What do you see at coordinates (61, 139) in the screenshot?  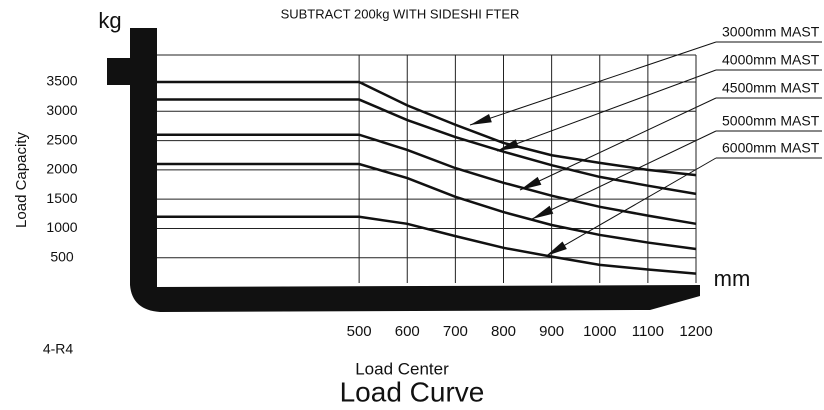 I see `y-tick-label: 2500` at bounding box center [61, 139].